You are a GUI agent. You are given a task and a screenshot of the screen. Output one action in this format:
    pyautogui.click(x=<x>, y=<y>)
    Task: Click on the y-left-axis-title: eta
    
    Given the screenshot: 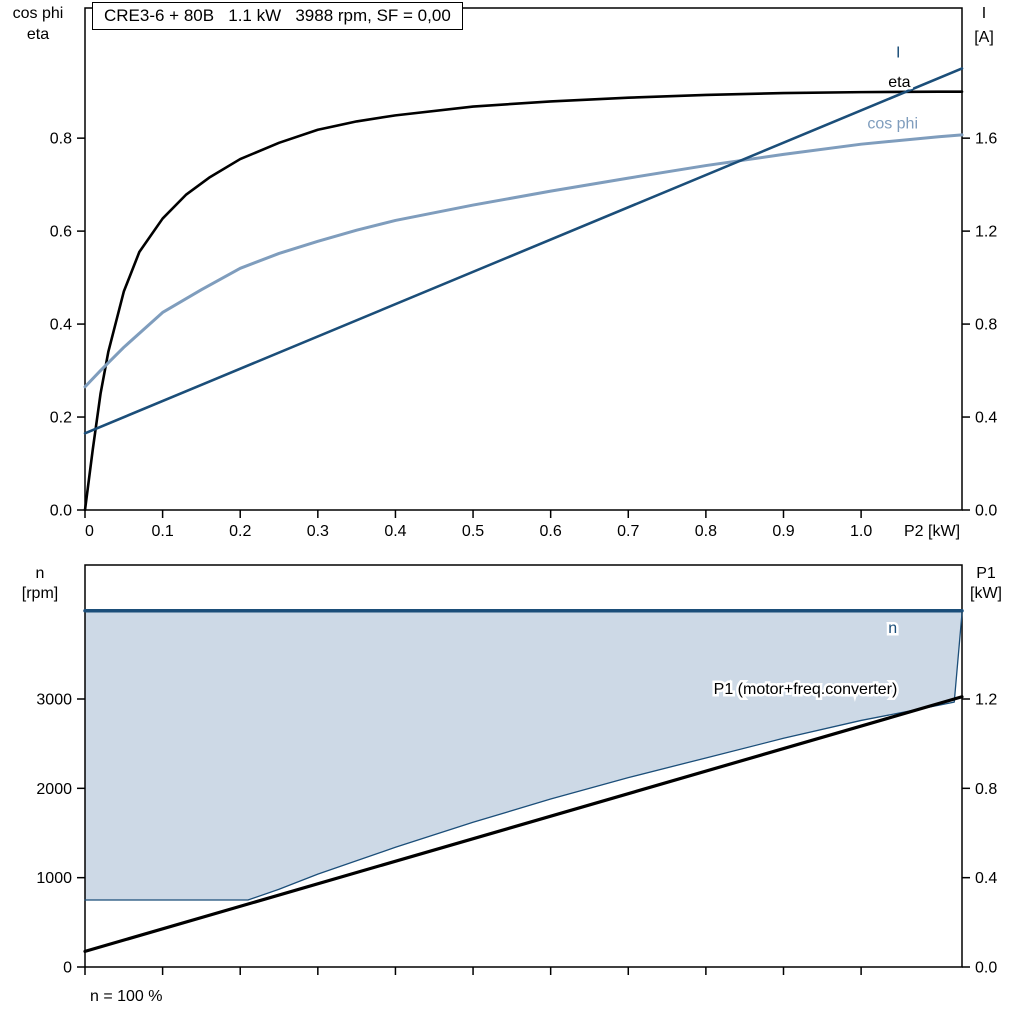 What is the action you would take?
    pyautogui.click(x=38, y=34)
    